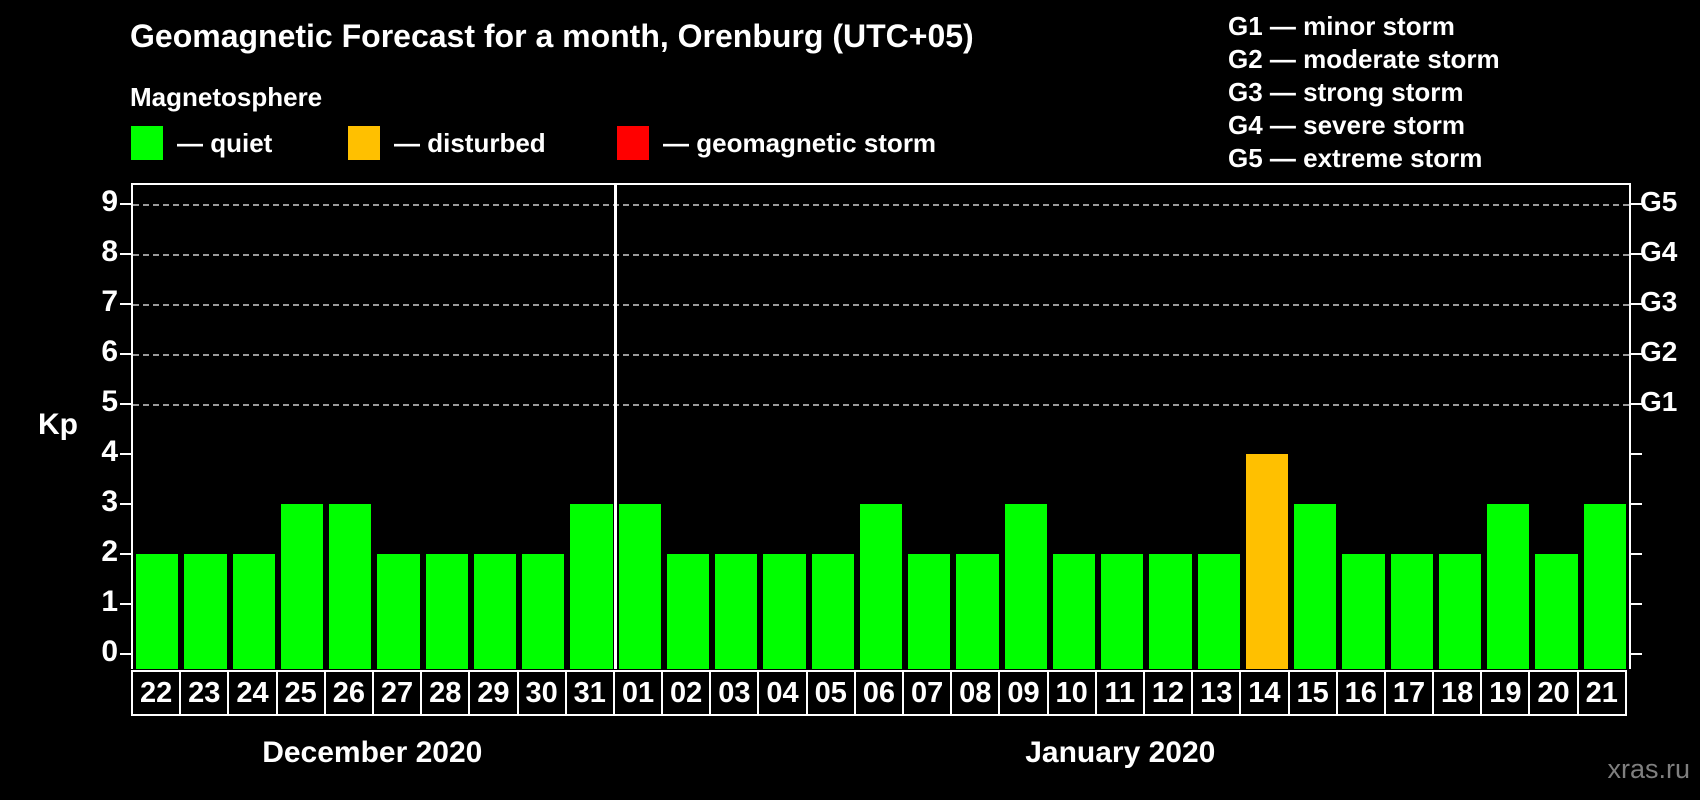 This screenshot has width=1700, height=800. Describe the element at coordinates (1168, 693) in the screenshot. I see `day-label-12: 12` at that location.